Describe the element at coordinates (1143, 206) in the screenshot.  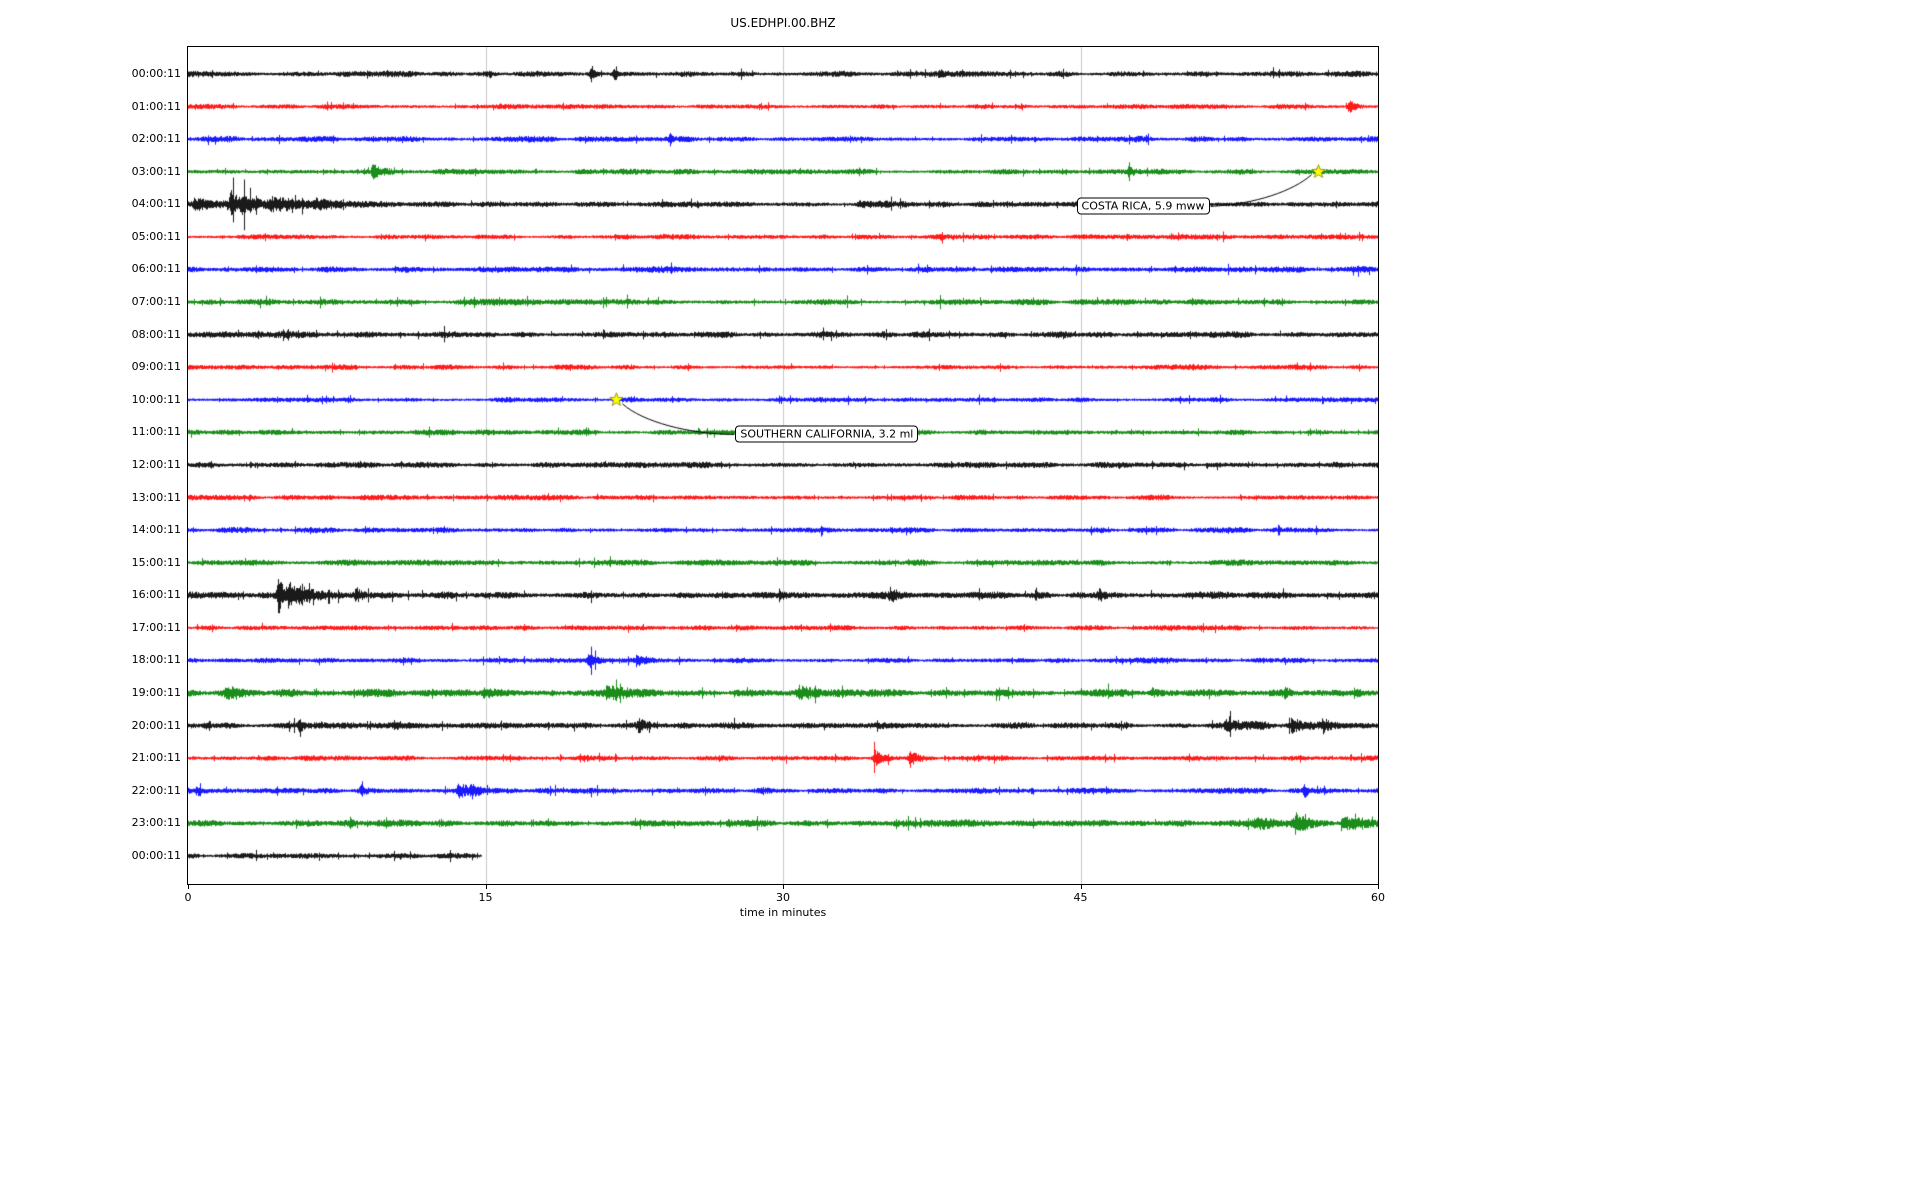
I see `event-annotation: COSTA RICA, 5.9 mww` at that location.